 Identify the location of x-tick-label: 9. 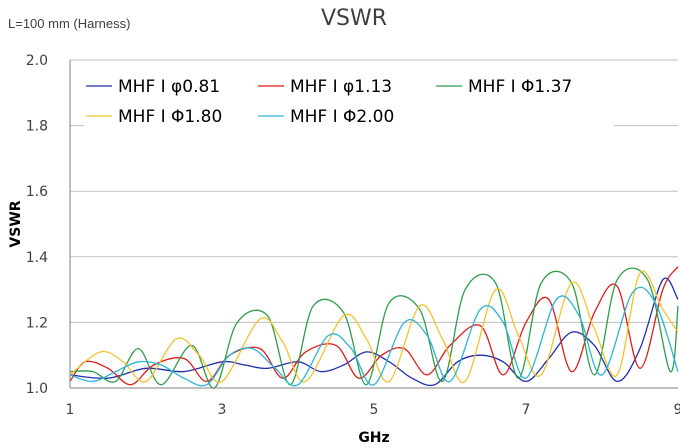
(677, 410).